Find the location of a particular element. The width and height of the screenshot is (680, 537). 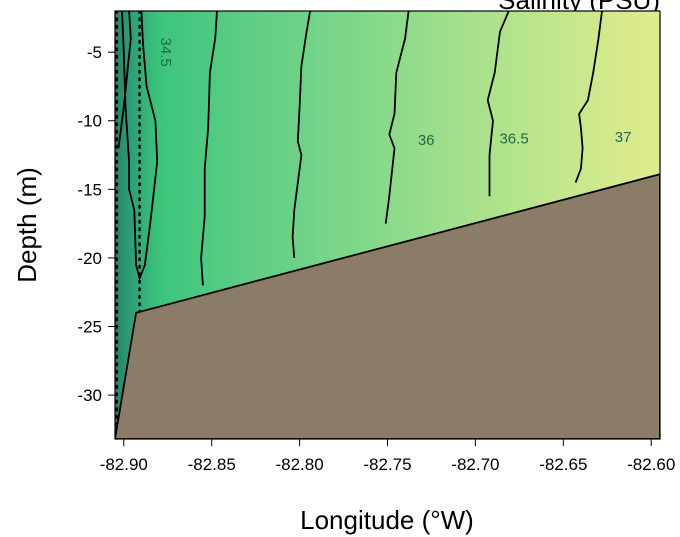

y-tick-label: -15 is located at coordinates (89, 189).